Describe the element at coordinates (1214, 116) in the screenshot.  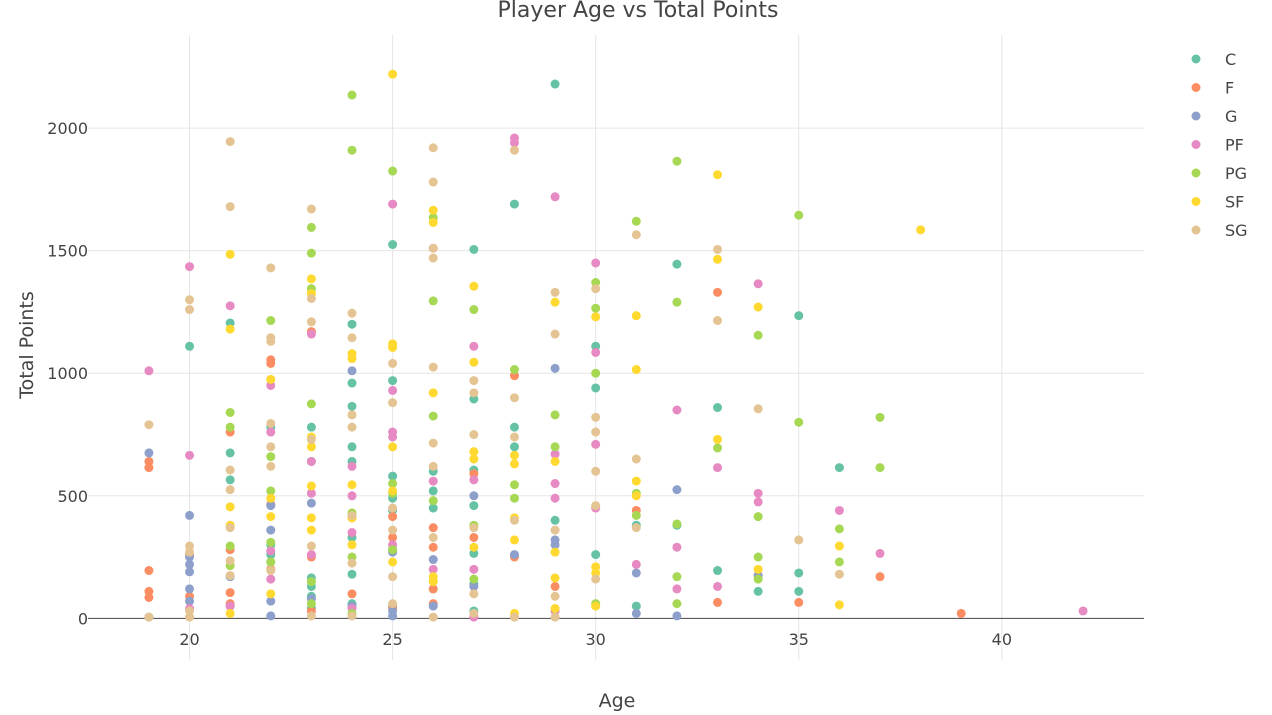
I see `legend-item-g: G` at that location.